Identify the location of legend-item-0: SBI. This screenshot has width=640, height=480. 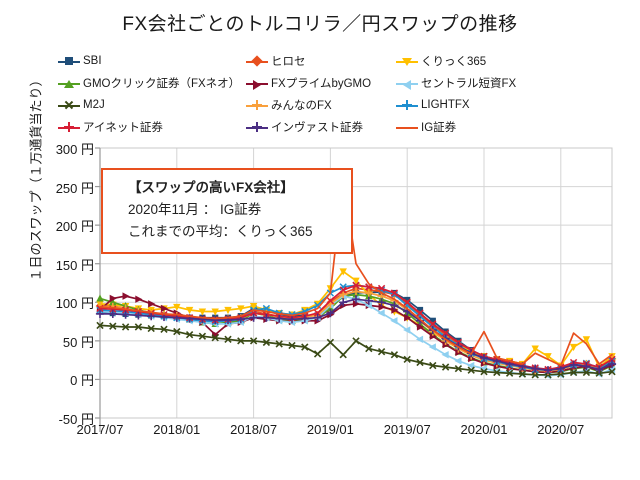
(152, 61).